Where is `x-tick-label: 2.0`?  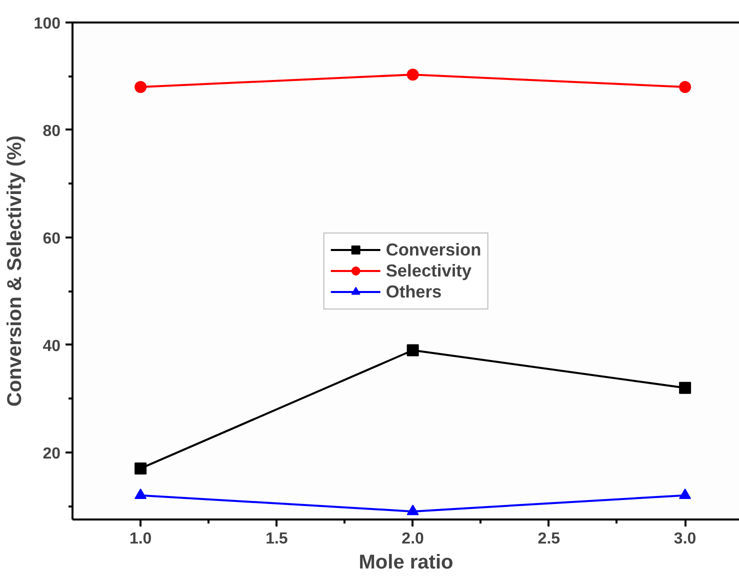
x-tick-label: 2.0 is located at coordinates (413, 539).